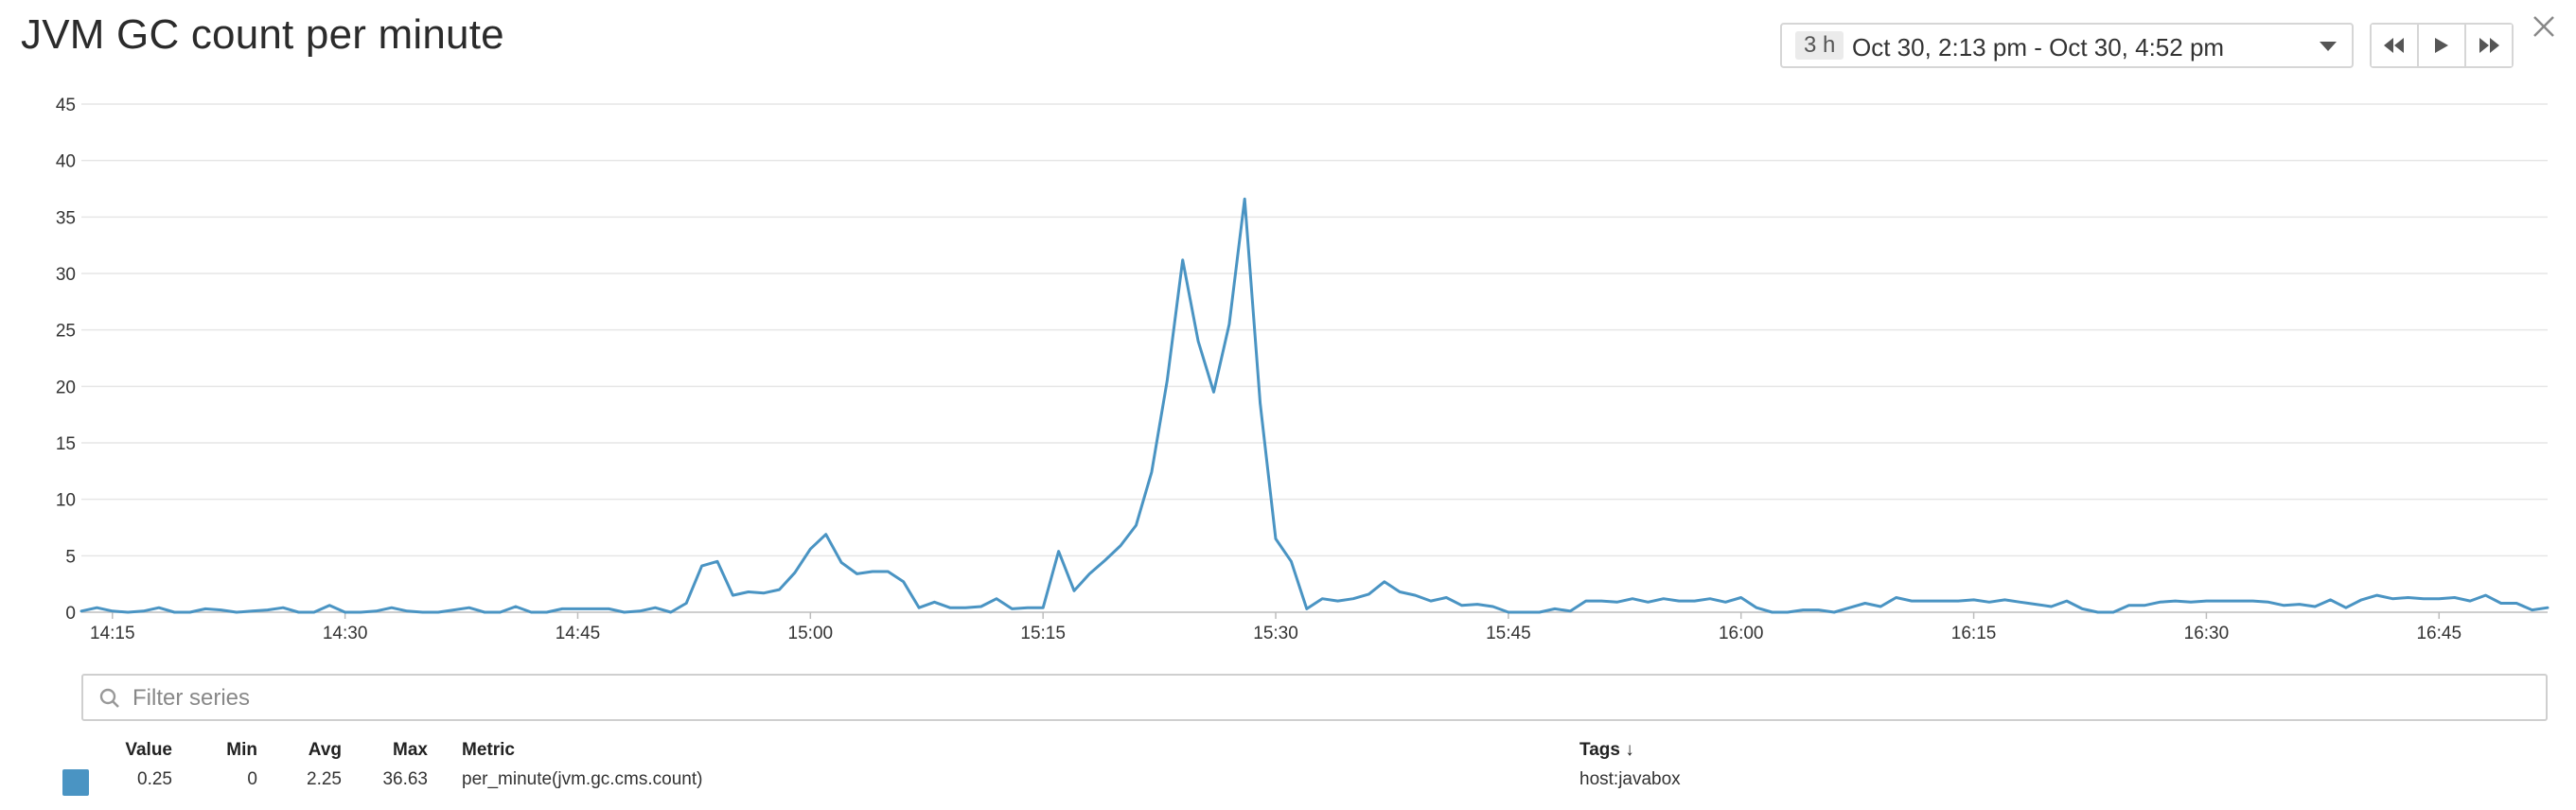 The width and height of the screenshot is (2576, 810). I want to click on legend-header-tags: Tags ↓, so click(1606, 750).